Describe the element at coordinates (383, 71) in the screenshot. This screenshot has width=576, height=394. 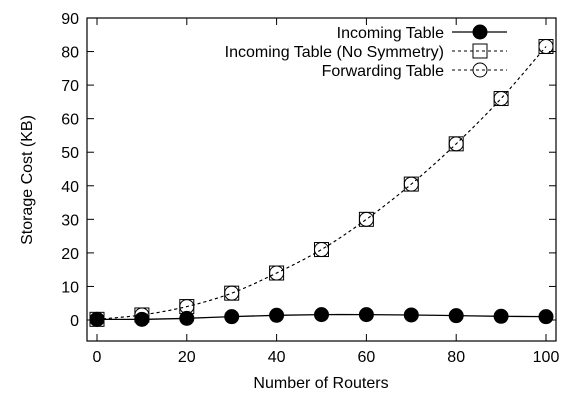
I see `legend-label: Forwarding Table` at that location.